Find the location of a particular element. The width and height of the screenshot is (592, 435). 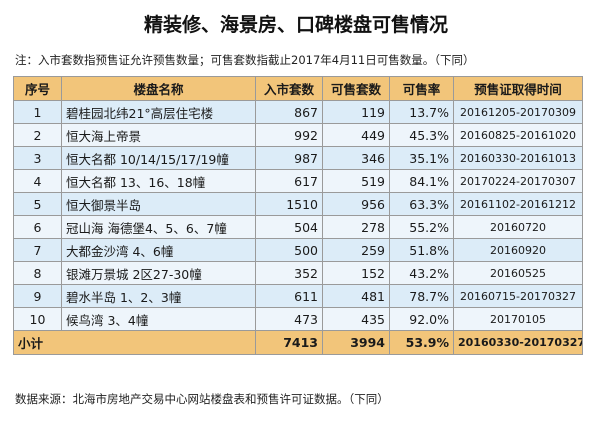

header-name: 楼盘名称 is located at coordinates (158, 88).